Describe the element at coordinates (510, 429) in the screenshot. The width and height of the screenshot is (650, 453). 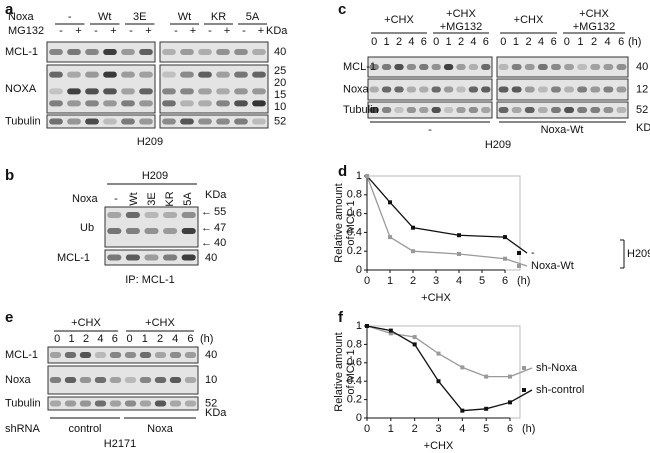
I see `x-tick-label: 6` at that location.